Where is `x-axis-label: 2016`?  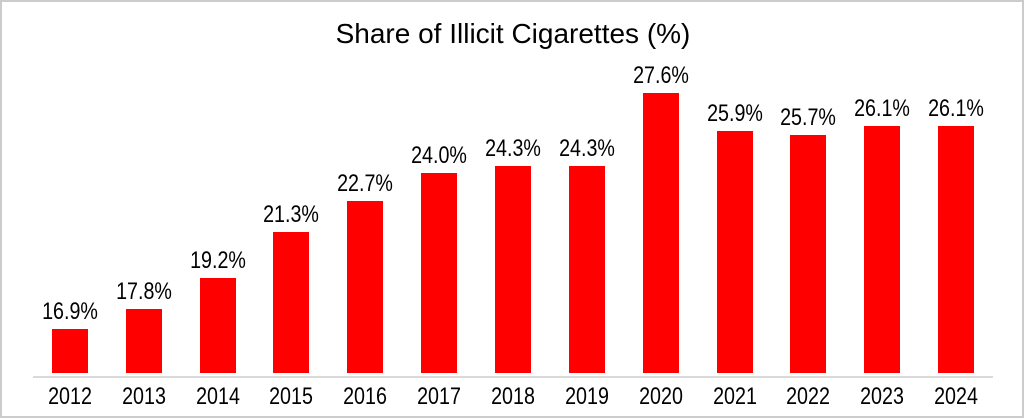
x-axis-label: 2016 is located at coordinates (365, 396).